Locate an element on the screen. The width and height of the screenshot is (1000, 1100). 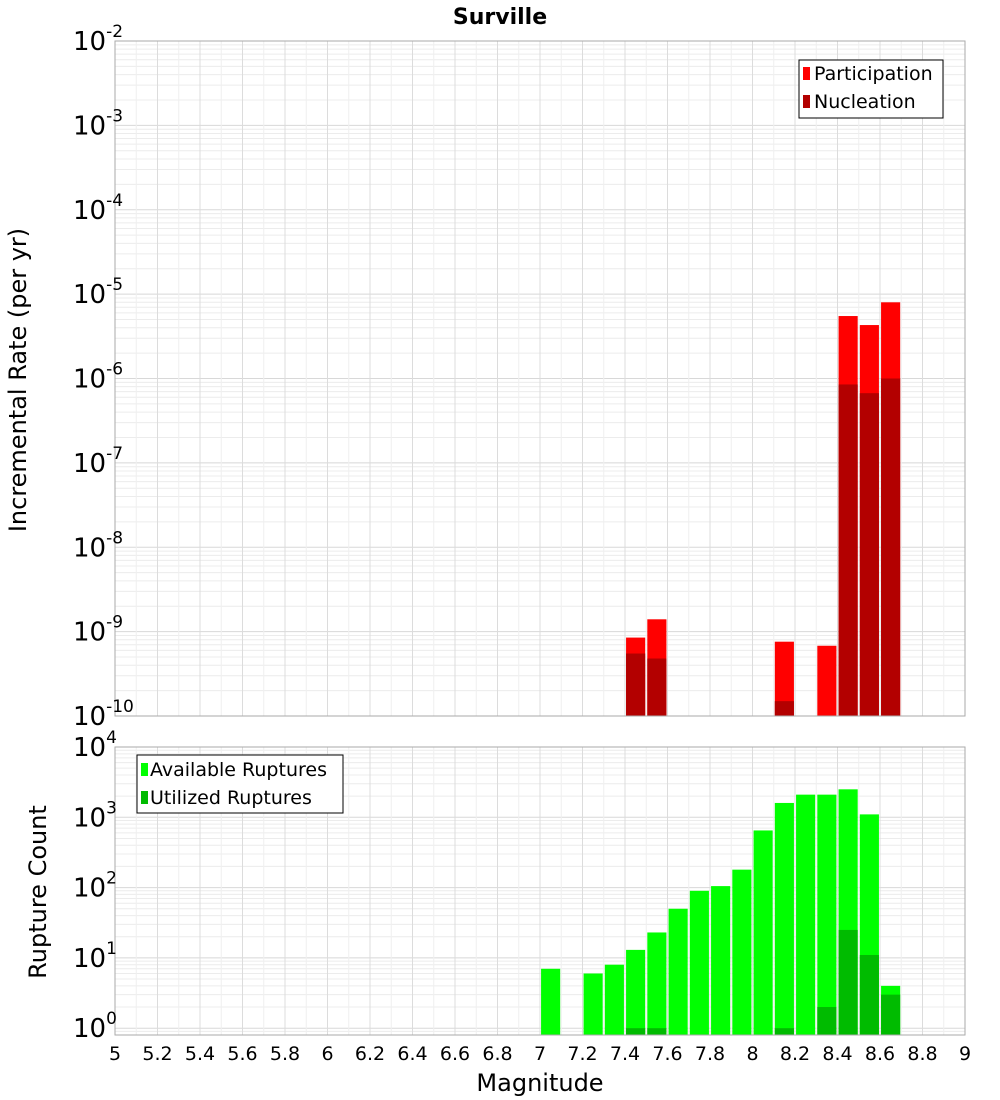
bottom-legend-box is located at coordinates (240, 784).